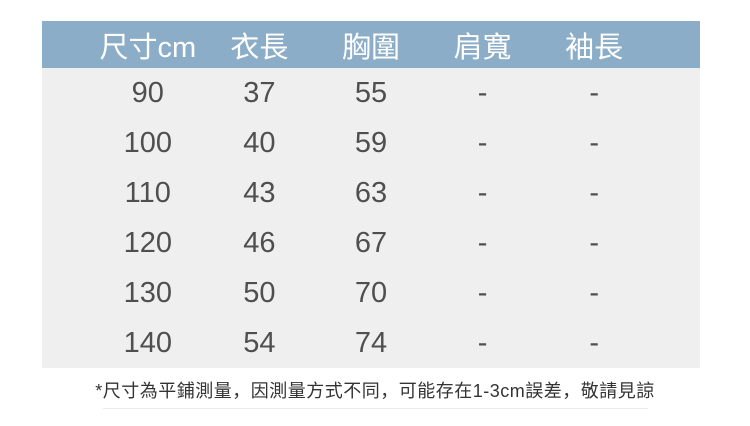  I want to click on table-cell: 100, so click(147, 142).